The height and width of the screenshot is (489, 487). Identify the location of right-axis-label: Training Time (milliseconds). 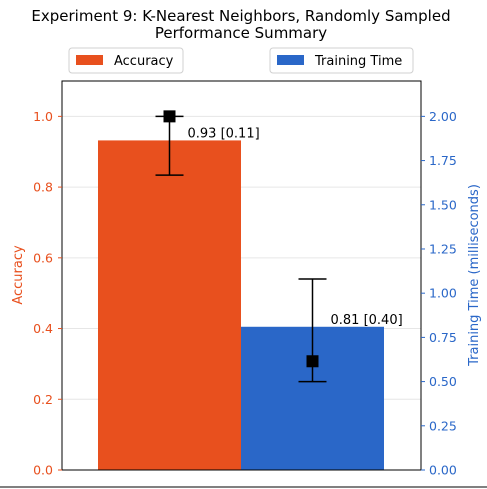
(474, 275).